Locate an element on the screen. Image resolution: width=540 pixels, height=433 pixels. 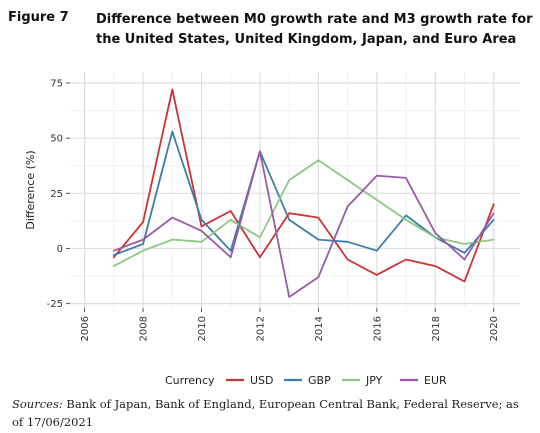
legend-label-gbp: GBP is located at coordinates (319, 380).